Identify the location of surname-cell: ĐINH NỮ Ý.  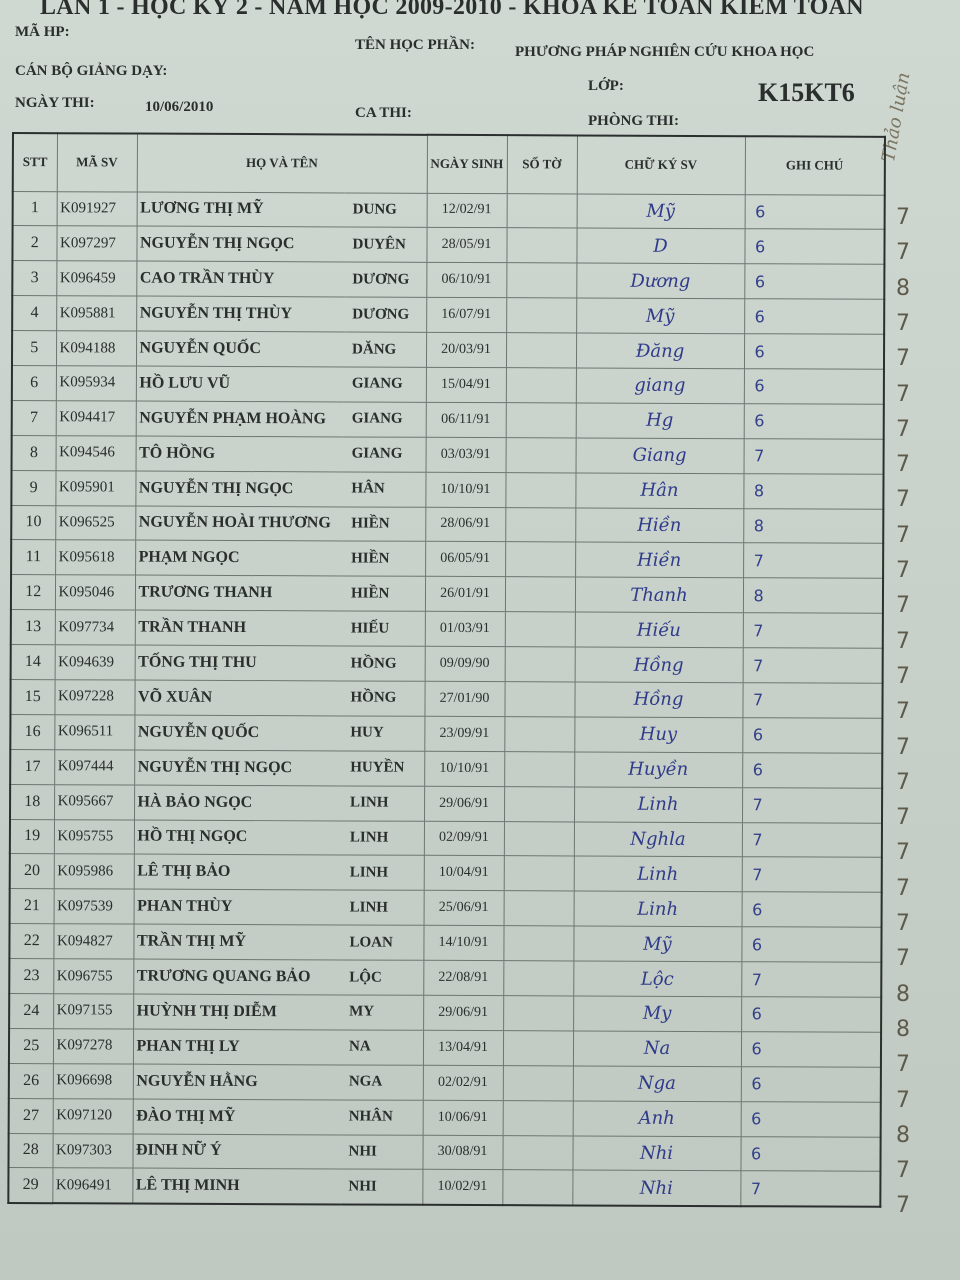
(236, 1151).